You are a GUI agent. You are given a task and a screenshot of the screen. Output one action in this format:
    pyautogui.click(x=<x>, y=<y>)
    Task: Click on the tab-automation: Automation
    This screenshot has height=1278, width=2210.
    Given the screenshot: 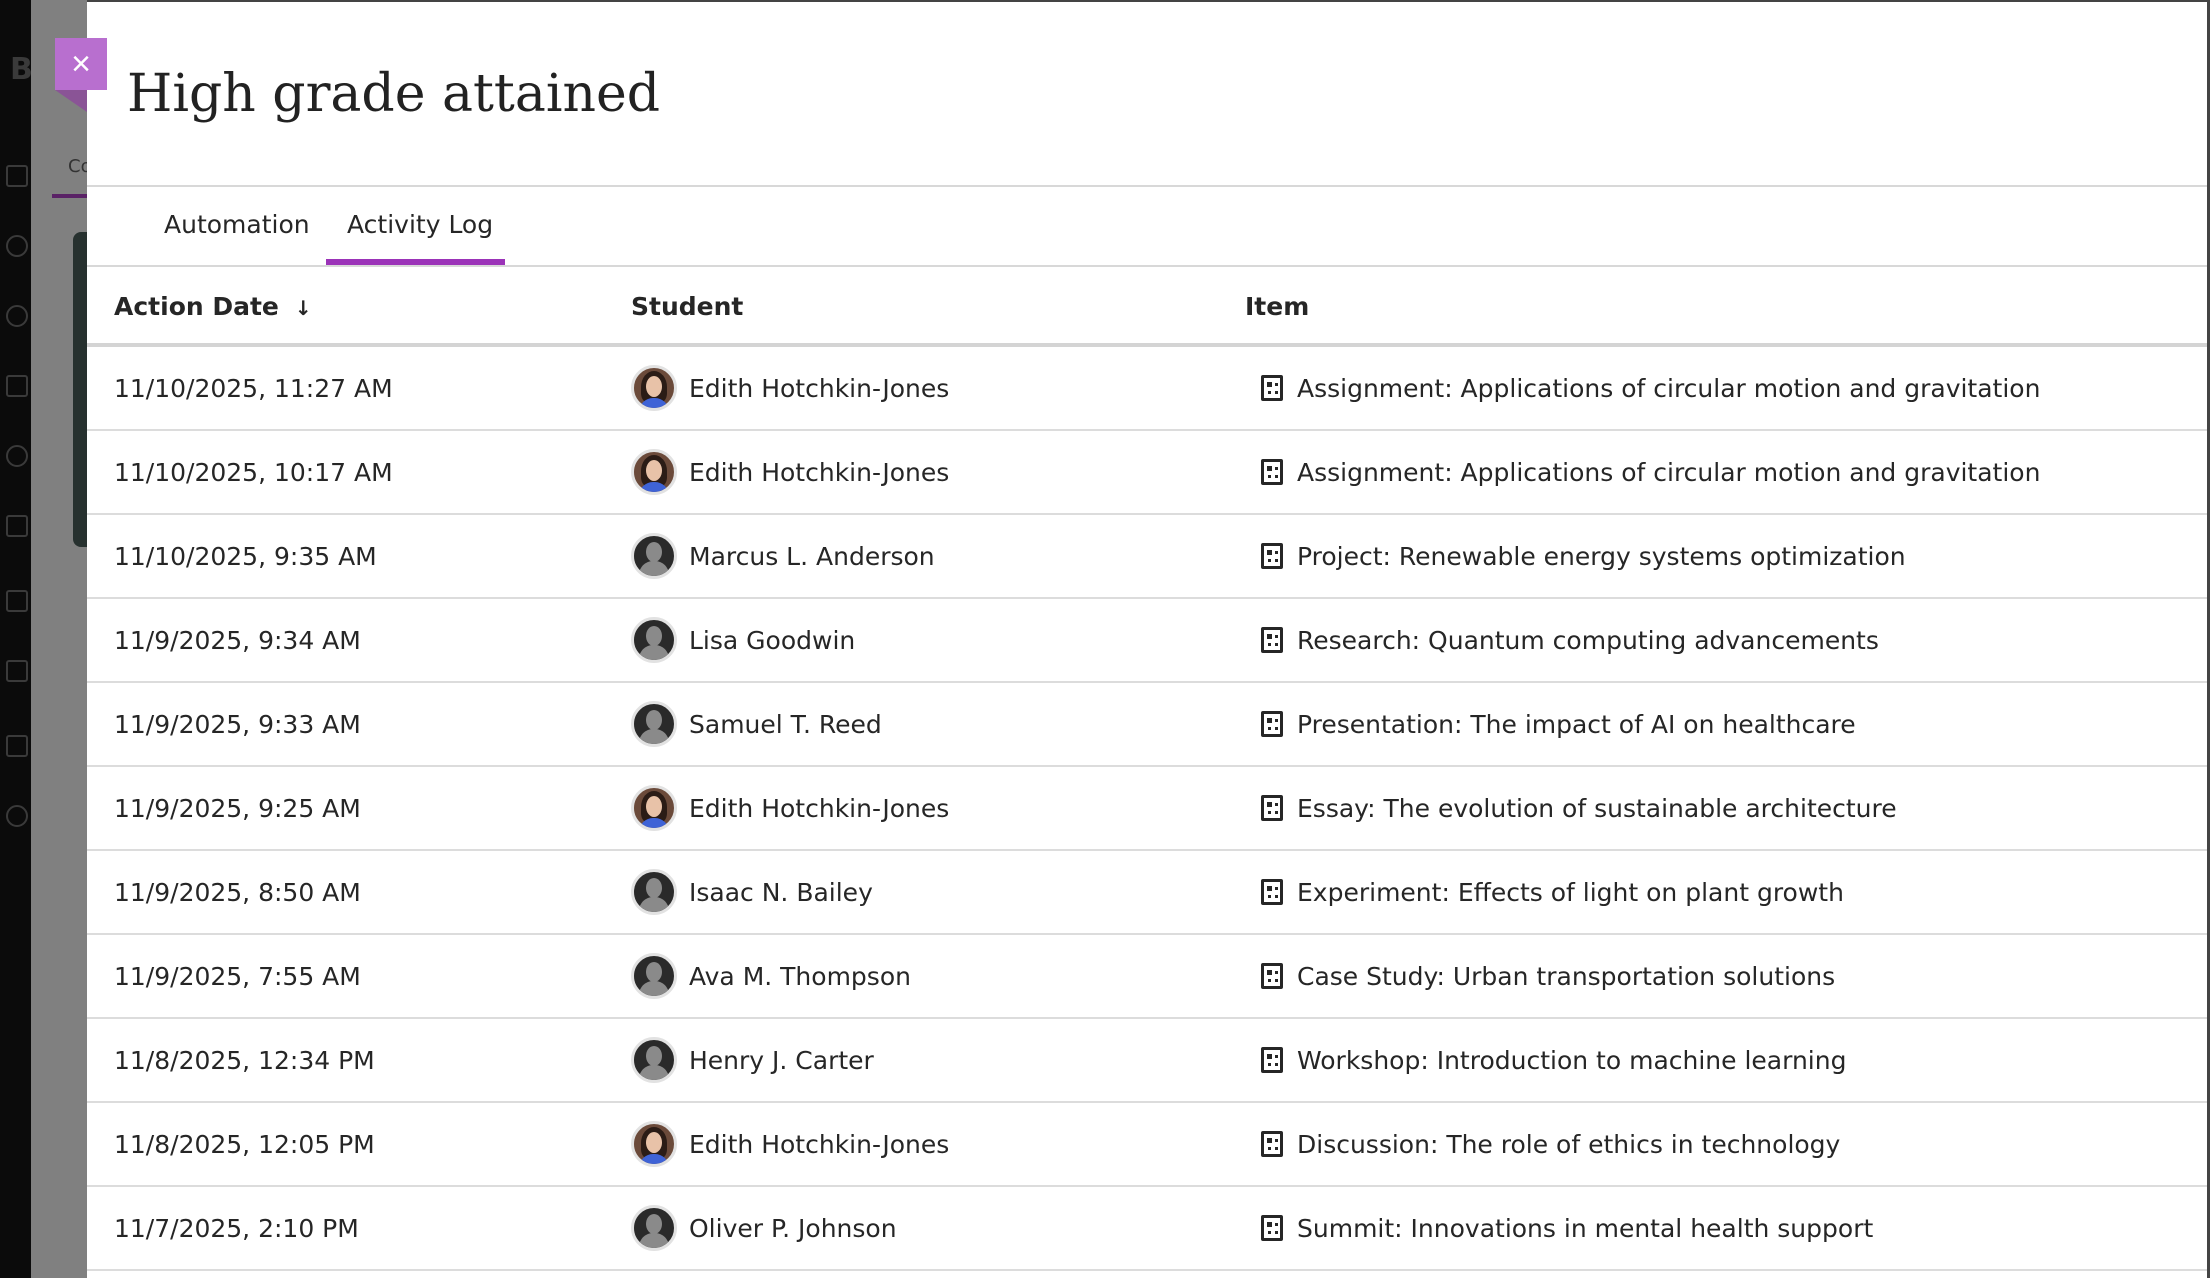 What is the action you would take?
    pyautogui.click(x=237, y=224)
    